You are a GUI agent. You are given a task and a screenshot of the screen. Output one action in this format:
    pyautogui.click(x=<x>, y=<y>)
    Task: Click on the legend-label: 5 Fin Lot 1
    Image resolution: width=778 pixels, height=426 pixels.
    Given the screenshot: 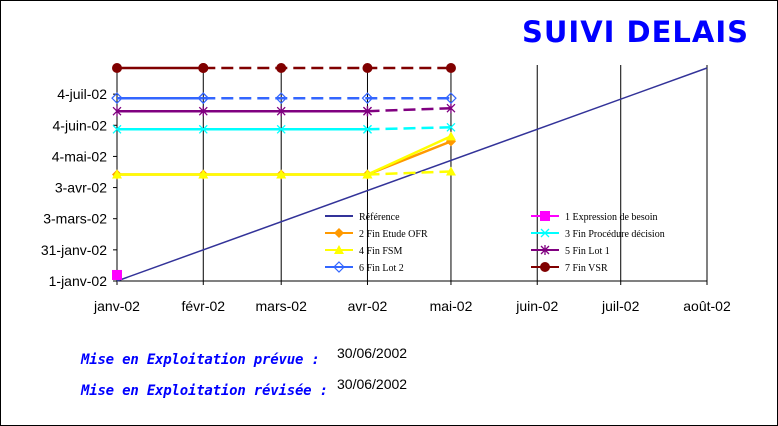 What is the action you would take?
    pyautogui.click(x=587, y=251)
    